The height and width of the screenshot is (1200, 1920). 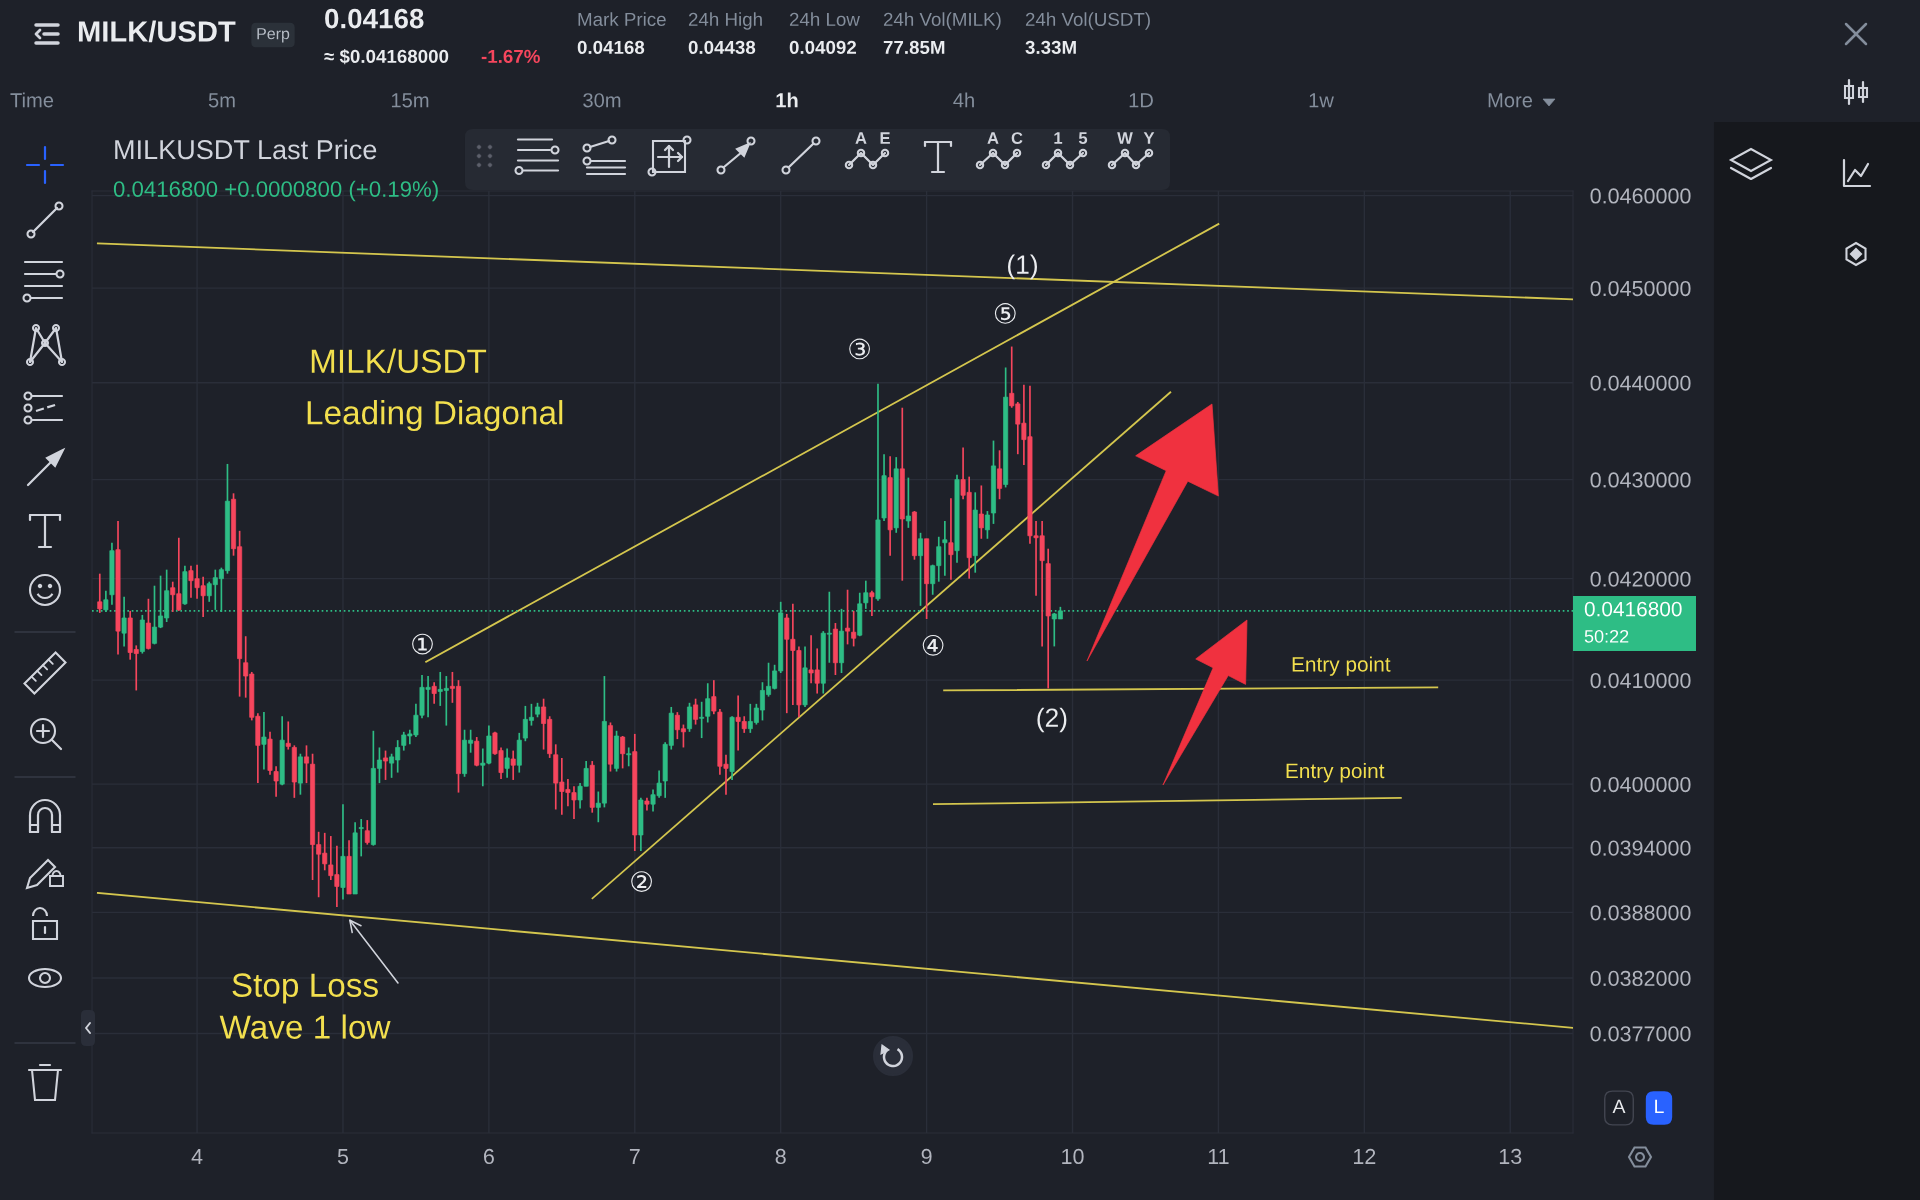 I want to click on text: Perp, so click(x=273, y=35).